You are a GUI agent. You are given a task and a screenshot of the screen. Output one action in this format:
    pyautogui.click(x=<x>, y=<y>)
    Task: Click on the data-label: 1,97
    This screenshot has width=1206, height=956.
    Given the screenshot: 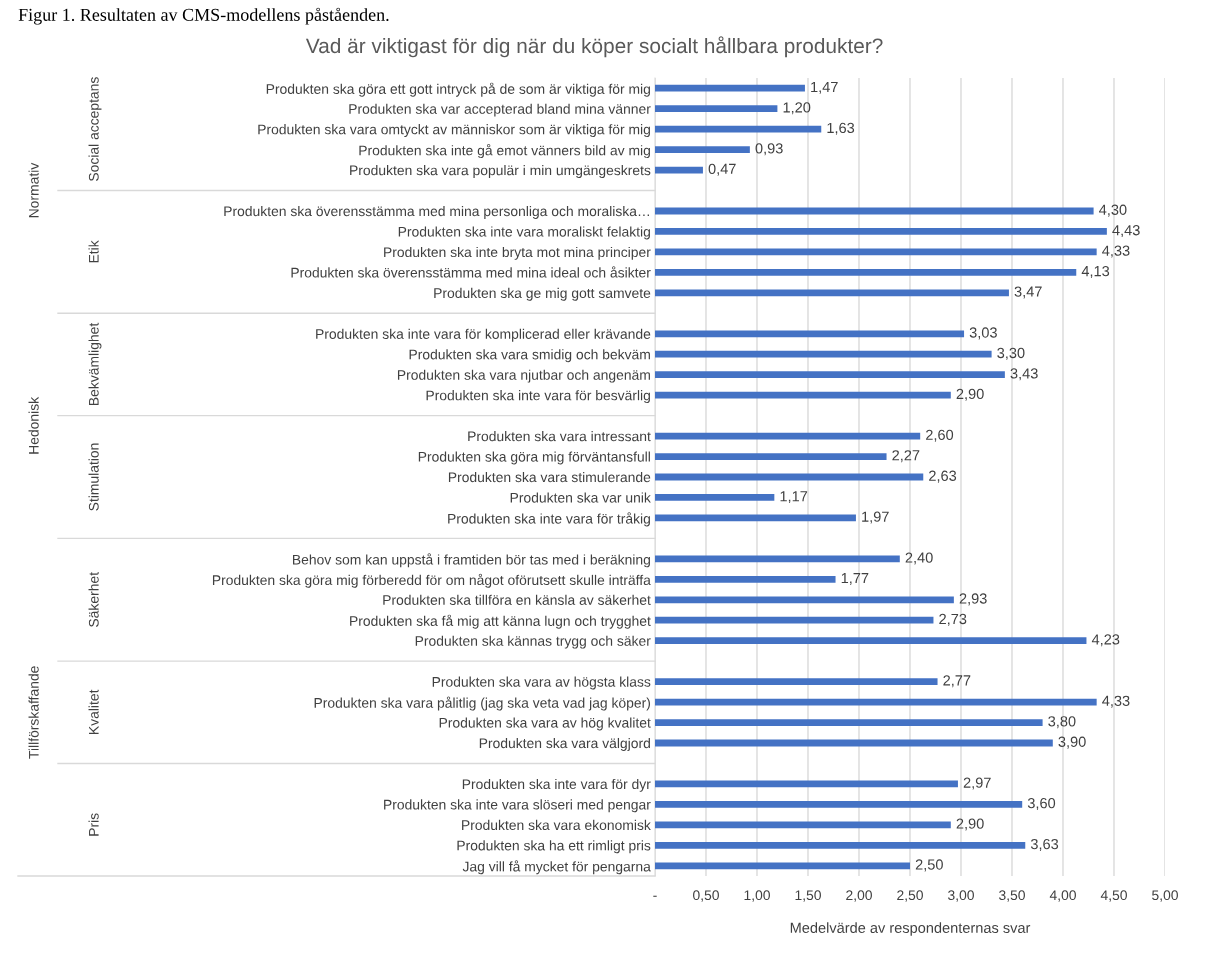 What is the action you would take?
    pyautogui.click(x=875, y=517)
    